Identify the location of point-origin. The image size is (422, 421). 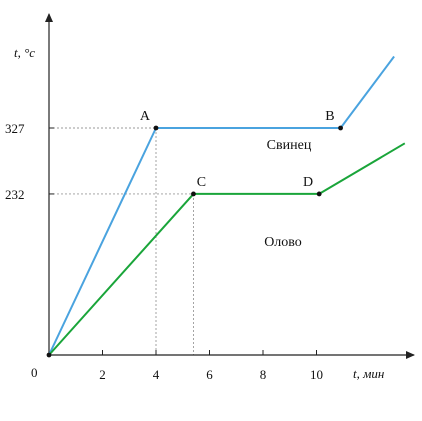
(49, 355).